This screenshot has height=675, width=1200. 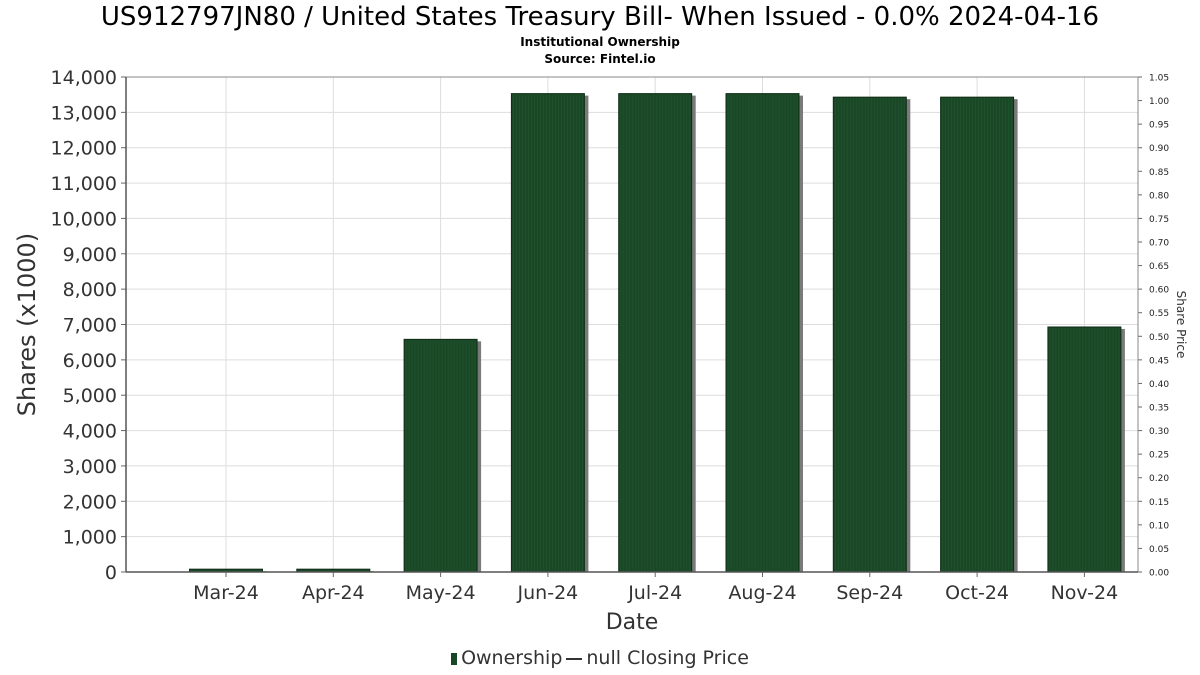 What do you see at coordinates (1159, 267) in the screenshot?
I see `y2-tick-label: 0.65` at bounding box center [1159, 267].